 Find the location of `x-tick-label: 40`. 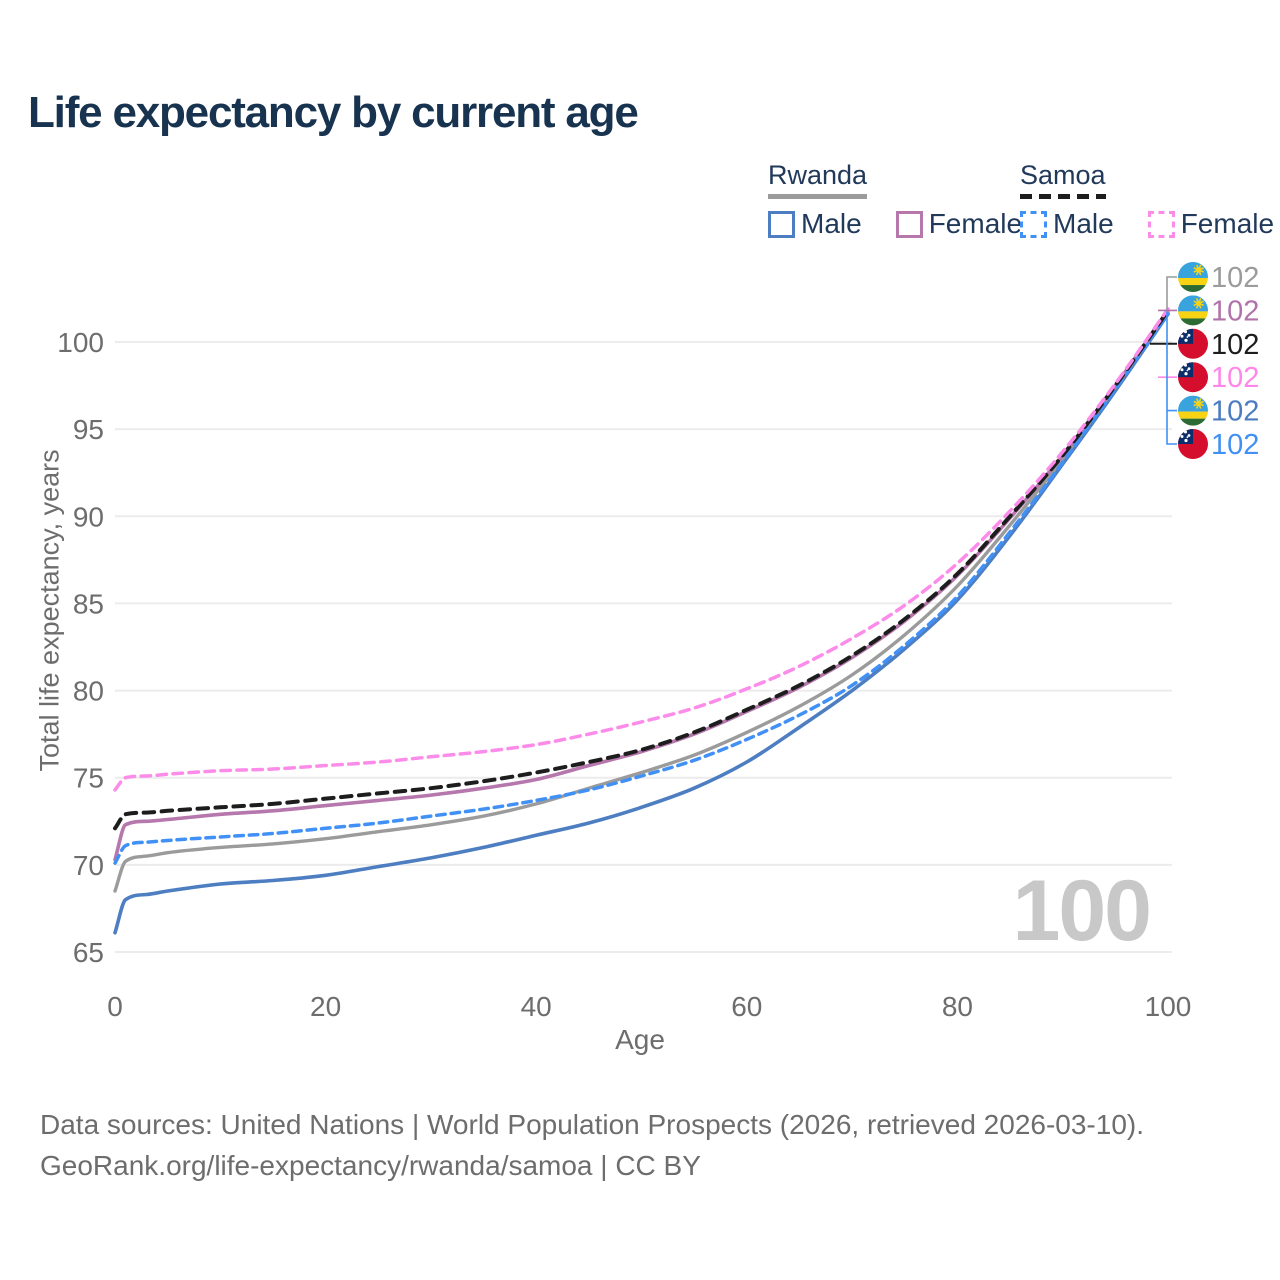

x-tick-label: 40 is located at coordinates (536, 1006).